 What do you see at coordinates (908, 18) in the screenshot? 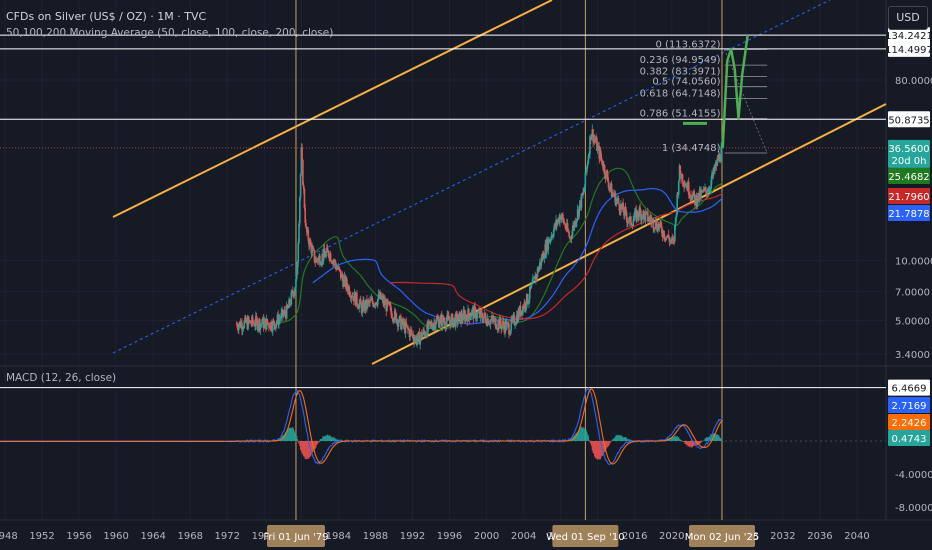
I see `currency-button: USD` at bounding box center [908, 18].